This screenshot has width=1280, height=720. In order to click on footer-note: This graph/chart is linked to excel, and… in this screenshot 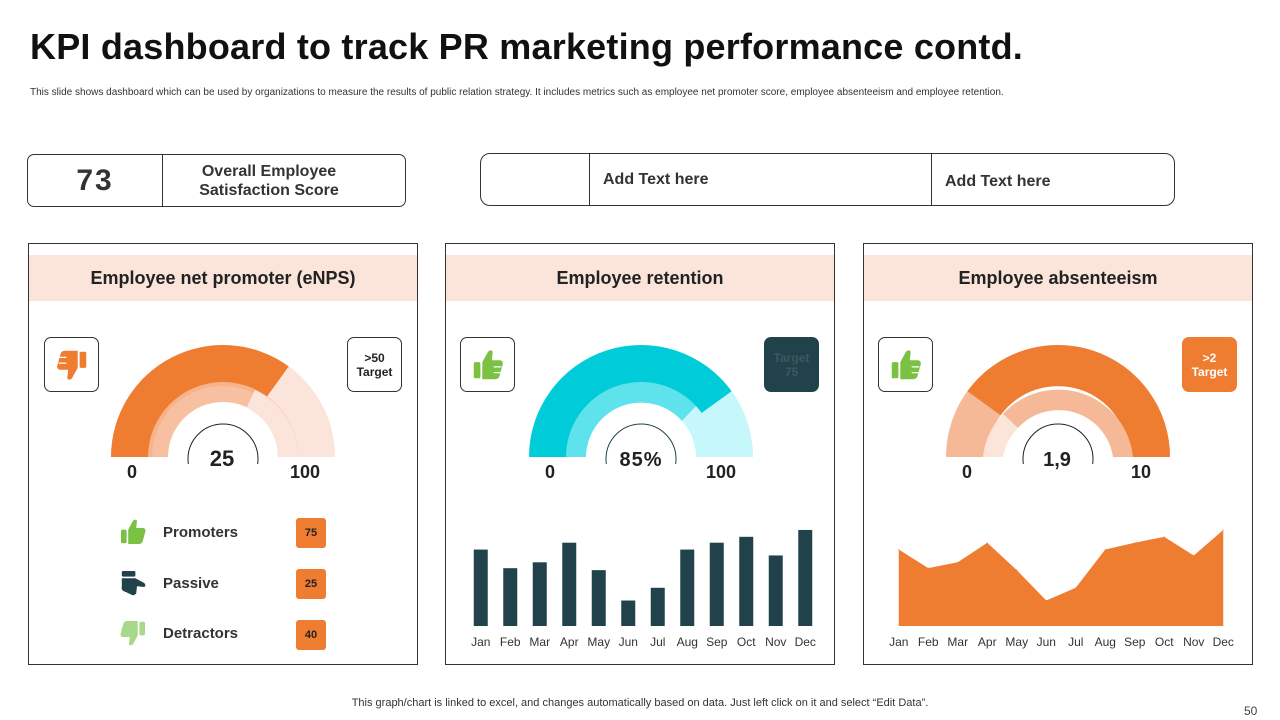, I will do `click(640, 703)`.